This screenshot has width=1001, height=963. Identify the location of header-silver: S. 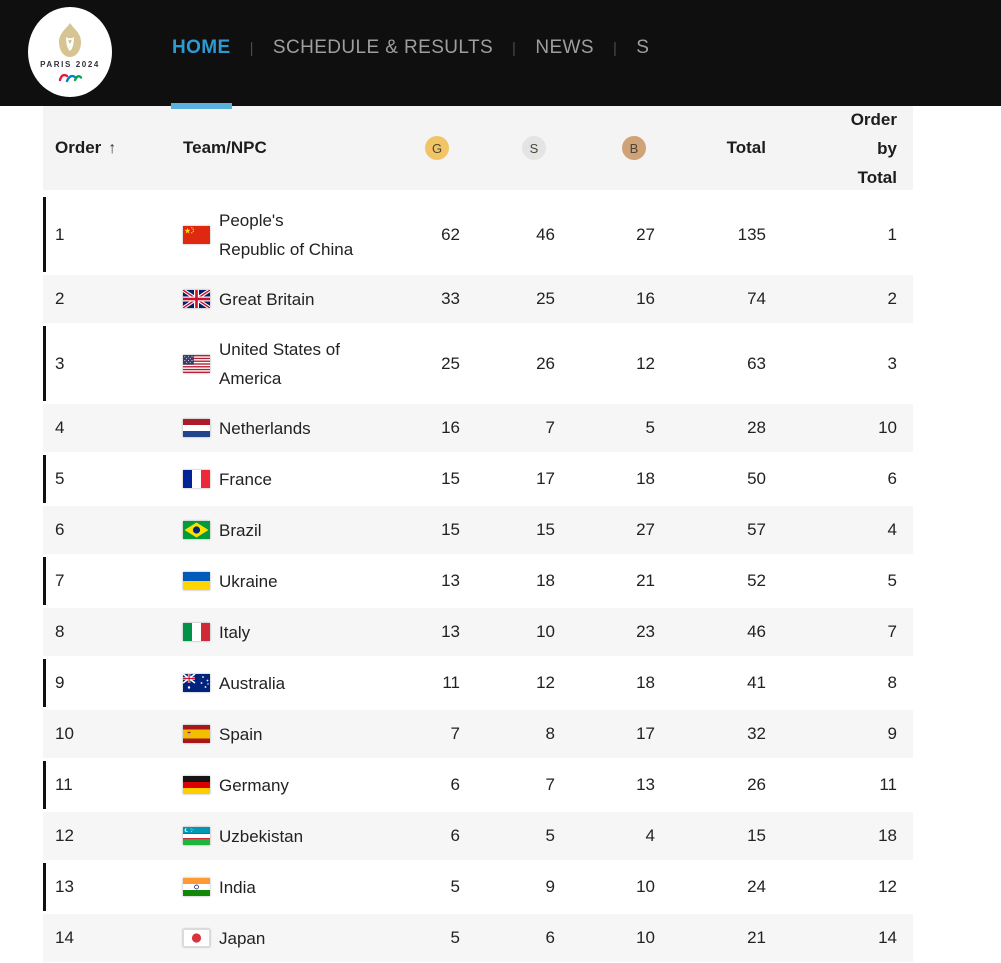
(510, 148).